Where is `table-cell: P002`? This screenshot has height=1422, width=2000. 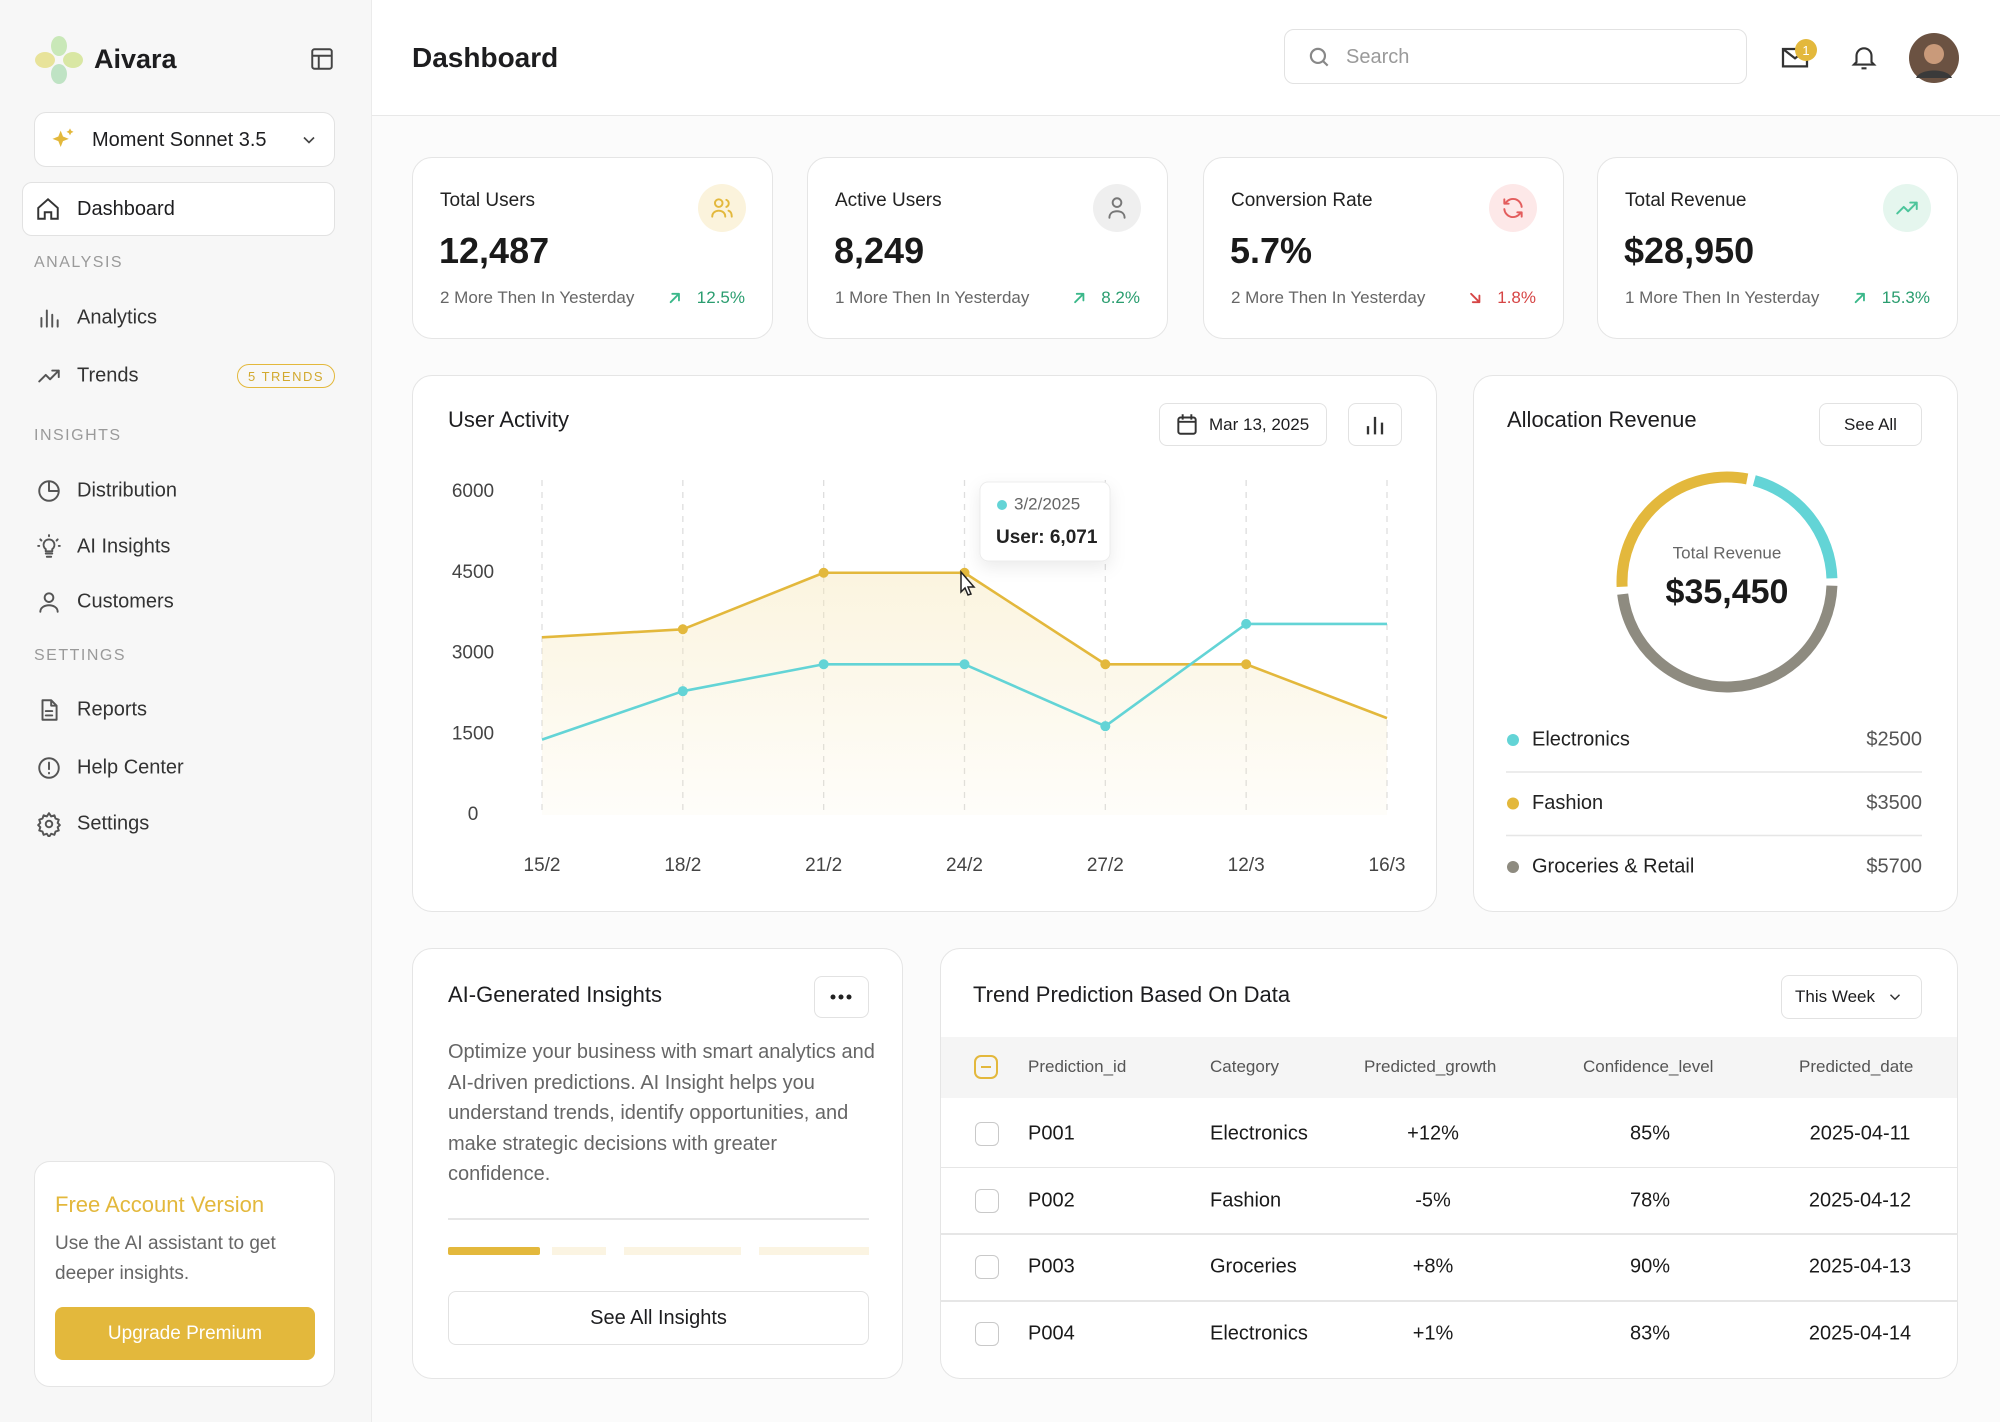
table-cell: P002 is located at coordinates (1051, 1200).